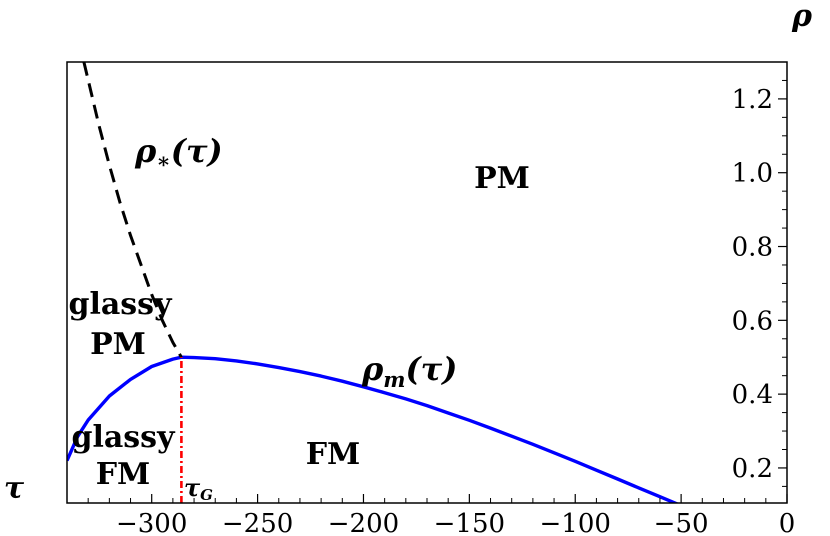  Describe the element at coordinates (198, 488) in the screenshot. I see `tau-g-label: τG` at that location.